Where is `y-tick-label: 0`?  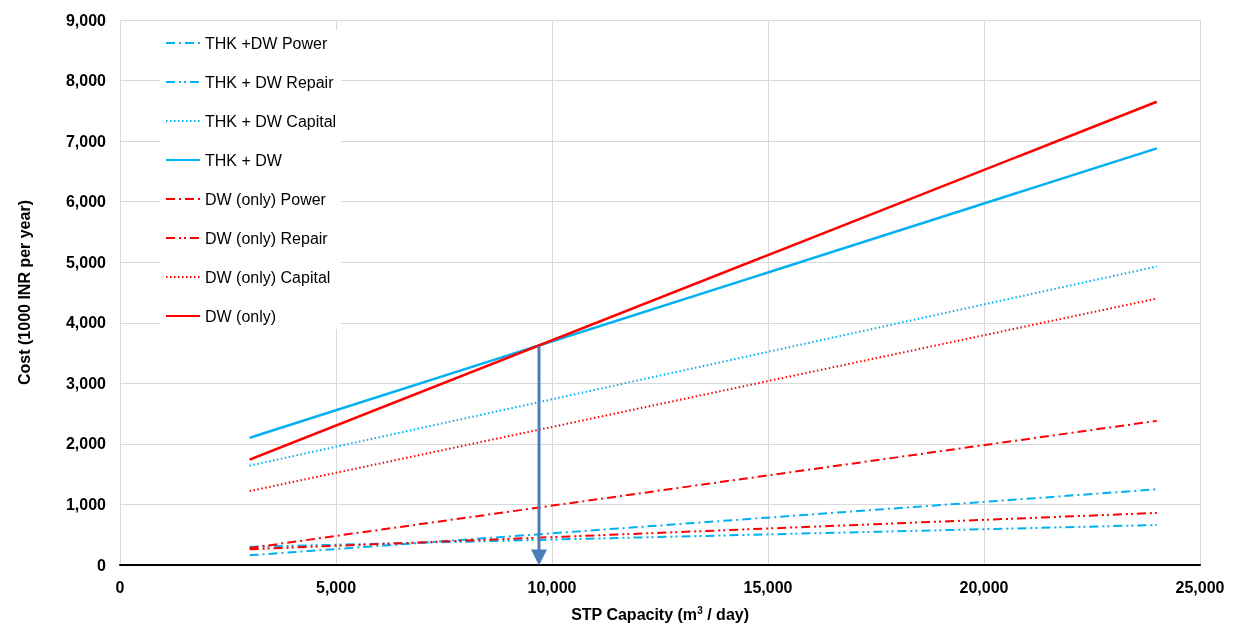
y-tick-label: 0 is located at coordinates (102, 565).